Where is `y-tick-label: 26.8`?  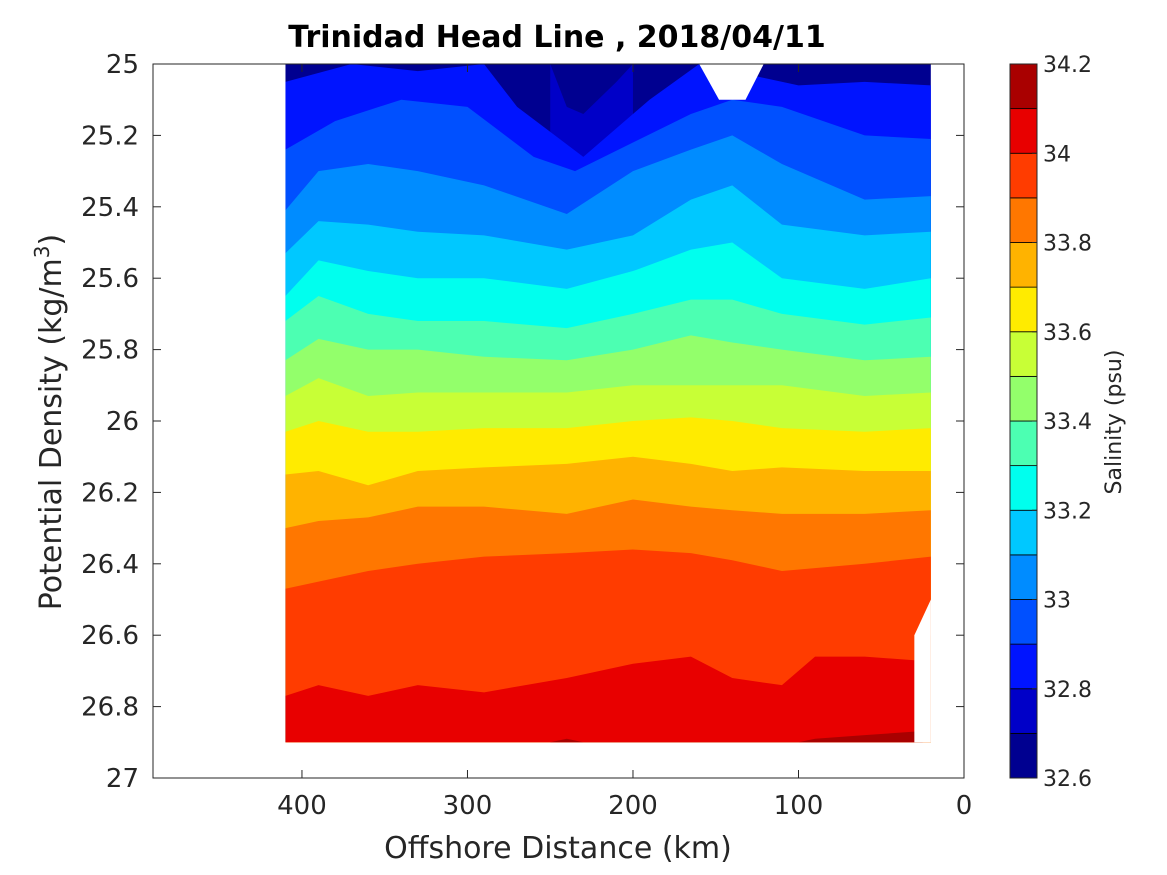 y-tick-label: 26.8 is located at coordinates (110, 708).